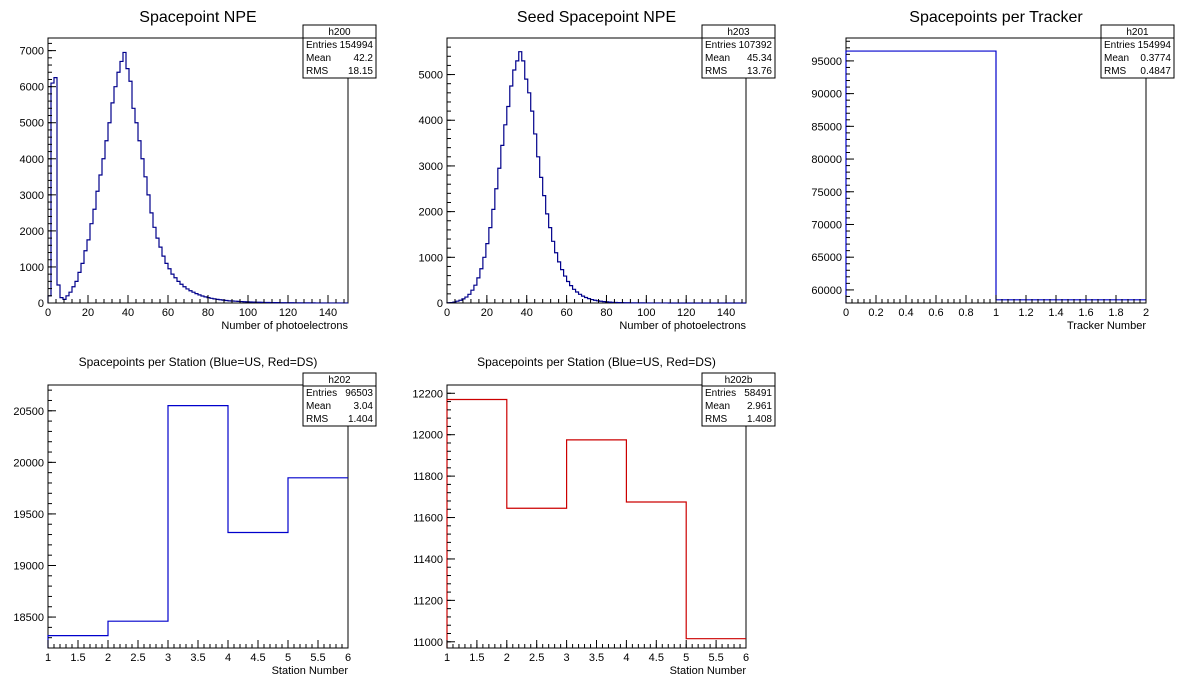  What do you see at coordinates (427, 394) in the screenshot?
I see `y-tick-label: 12200` at bounding box center [427, 394].